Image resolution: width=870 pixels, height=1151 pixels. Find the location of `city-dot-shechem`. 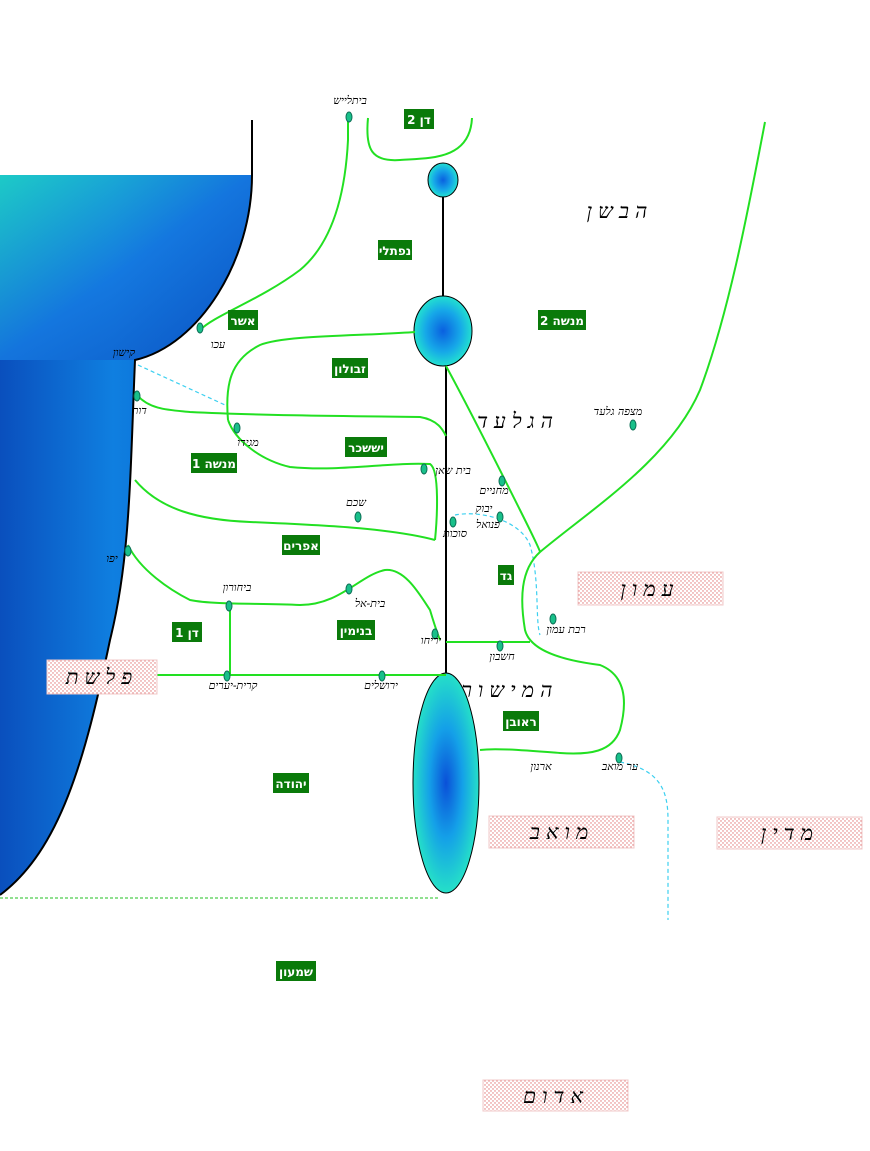

city-dot-shechem is located at coordinates (358, 517).